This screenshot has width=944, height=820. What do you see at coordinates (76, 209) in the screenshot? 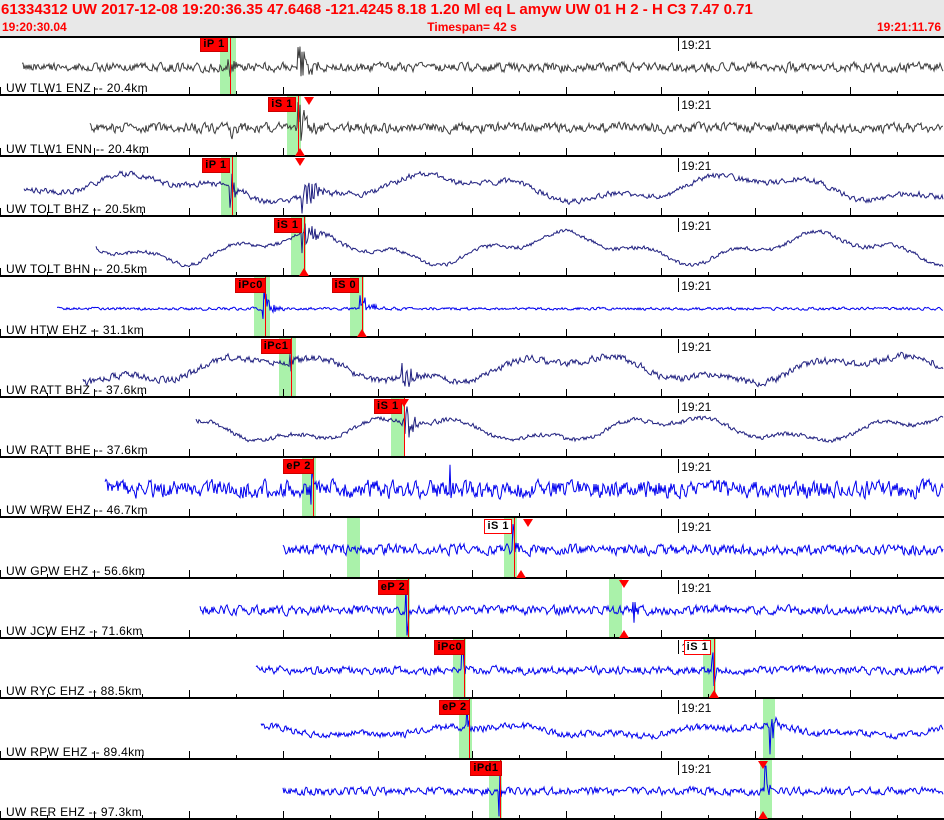
I see `station-channel-label: UW TOLT BHZ -- 20.5km` at bounding box center [76, 209].